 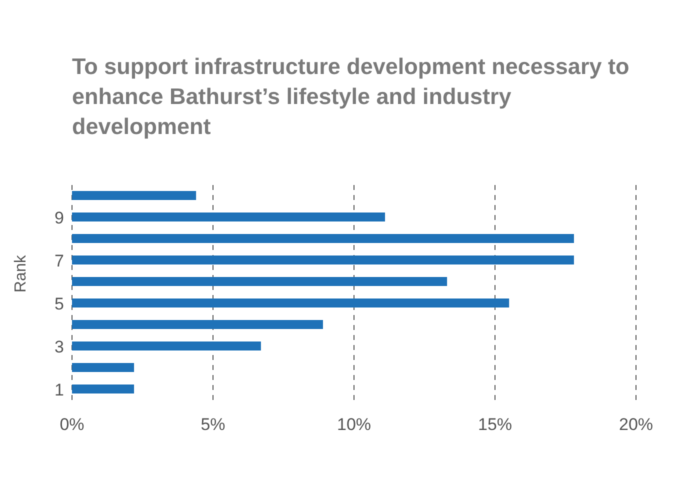 What do you see at coordinates (59, 304) in the screenshot?
I see `y-tick-label: 5` at bounding box center [59, 304].